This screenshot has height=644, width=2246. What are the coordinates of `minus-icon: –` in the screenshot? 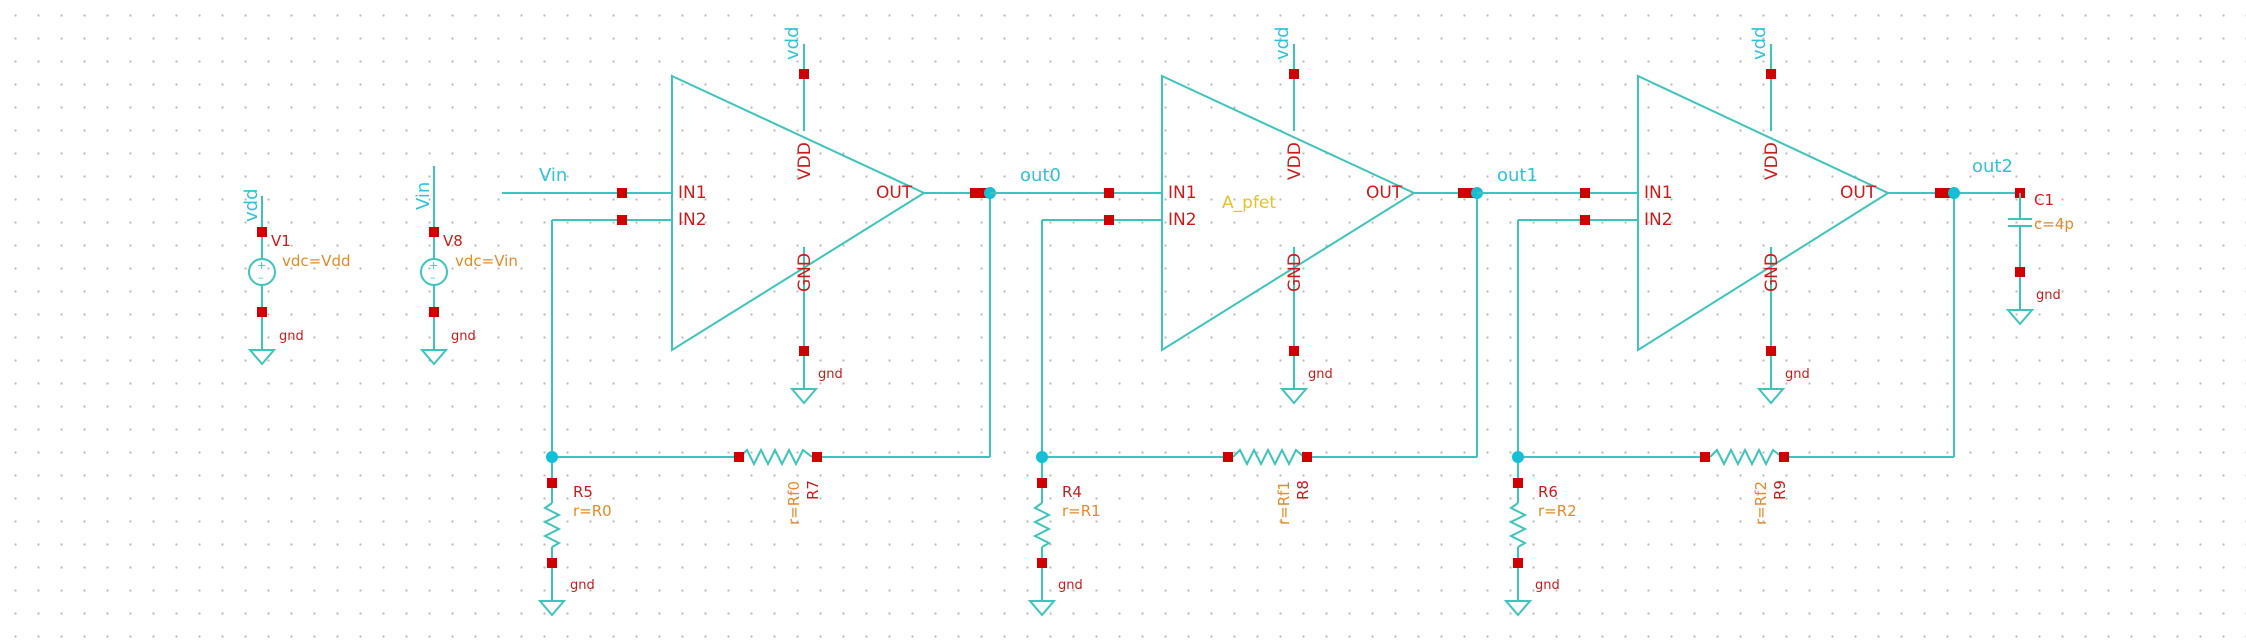 It's located at (261, 277).